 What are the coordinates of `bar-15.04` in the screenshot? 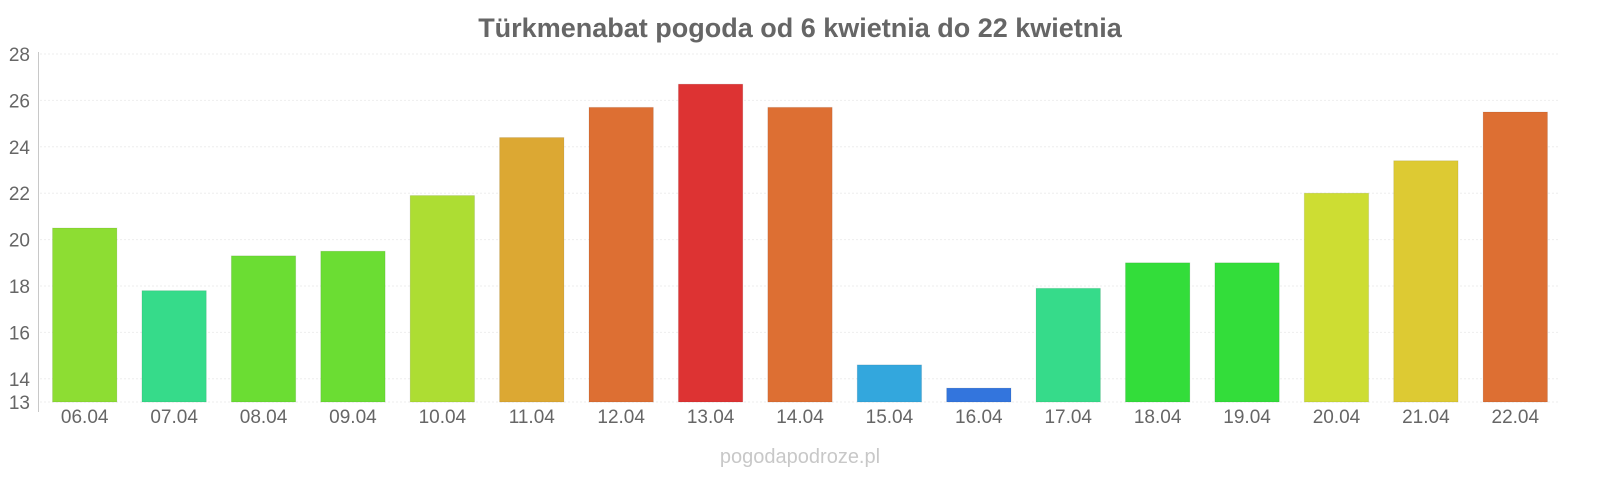 It's located at (889, 383).